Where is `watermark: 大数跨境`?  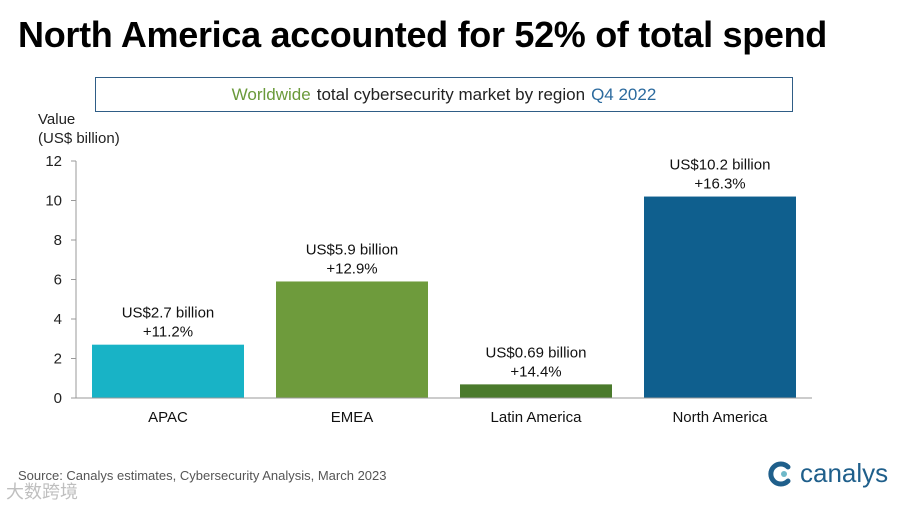
watermark: 大数跨境 is located at coordinates (42, 492).